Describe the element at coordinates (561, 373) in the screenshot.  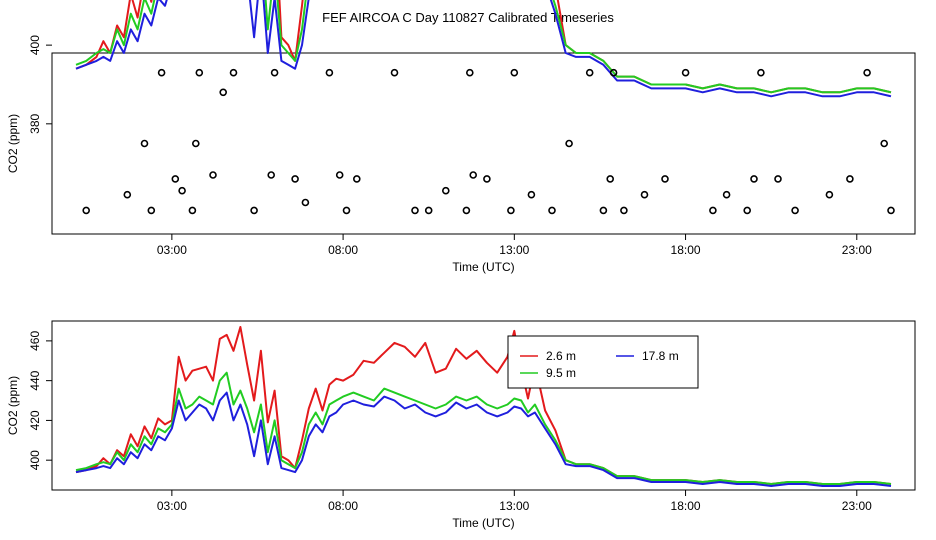
I see `legend-label: 9.5 m` at that location.